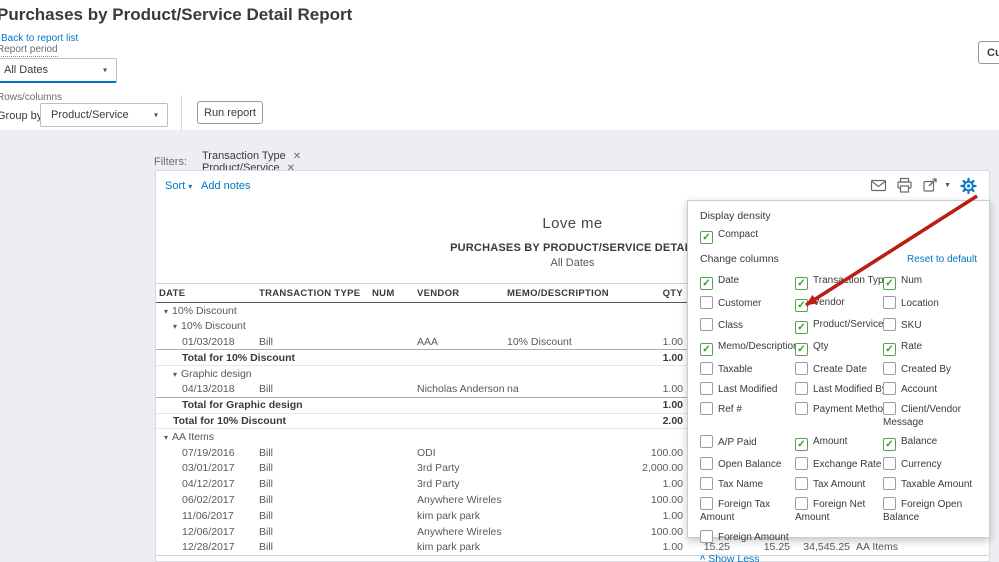  Describe the element at coordinates (923, 510) in the screenshot. I see `column-checkbox-item-foreign-open-balance: Foreign Open Balance` at that location.